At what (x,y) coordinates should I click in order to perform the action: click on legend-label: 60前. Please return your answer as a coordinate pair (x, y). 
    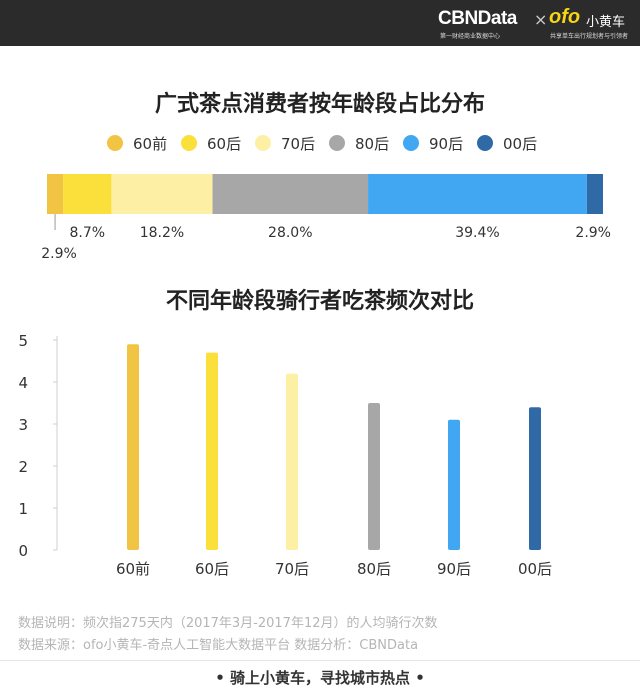
    Looking at the image, I should click on (150, 144).